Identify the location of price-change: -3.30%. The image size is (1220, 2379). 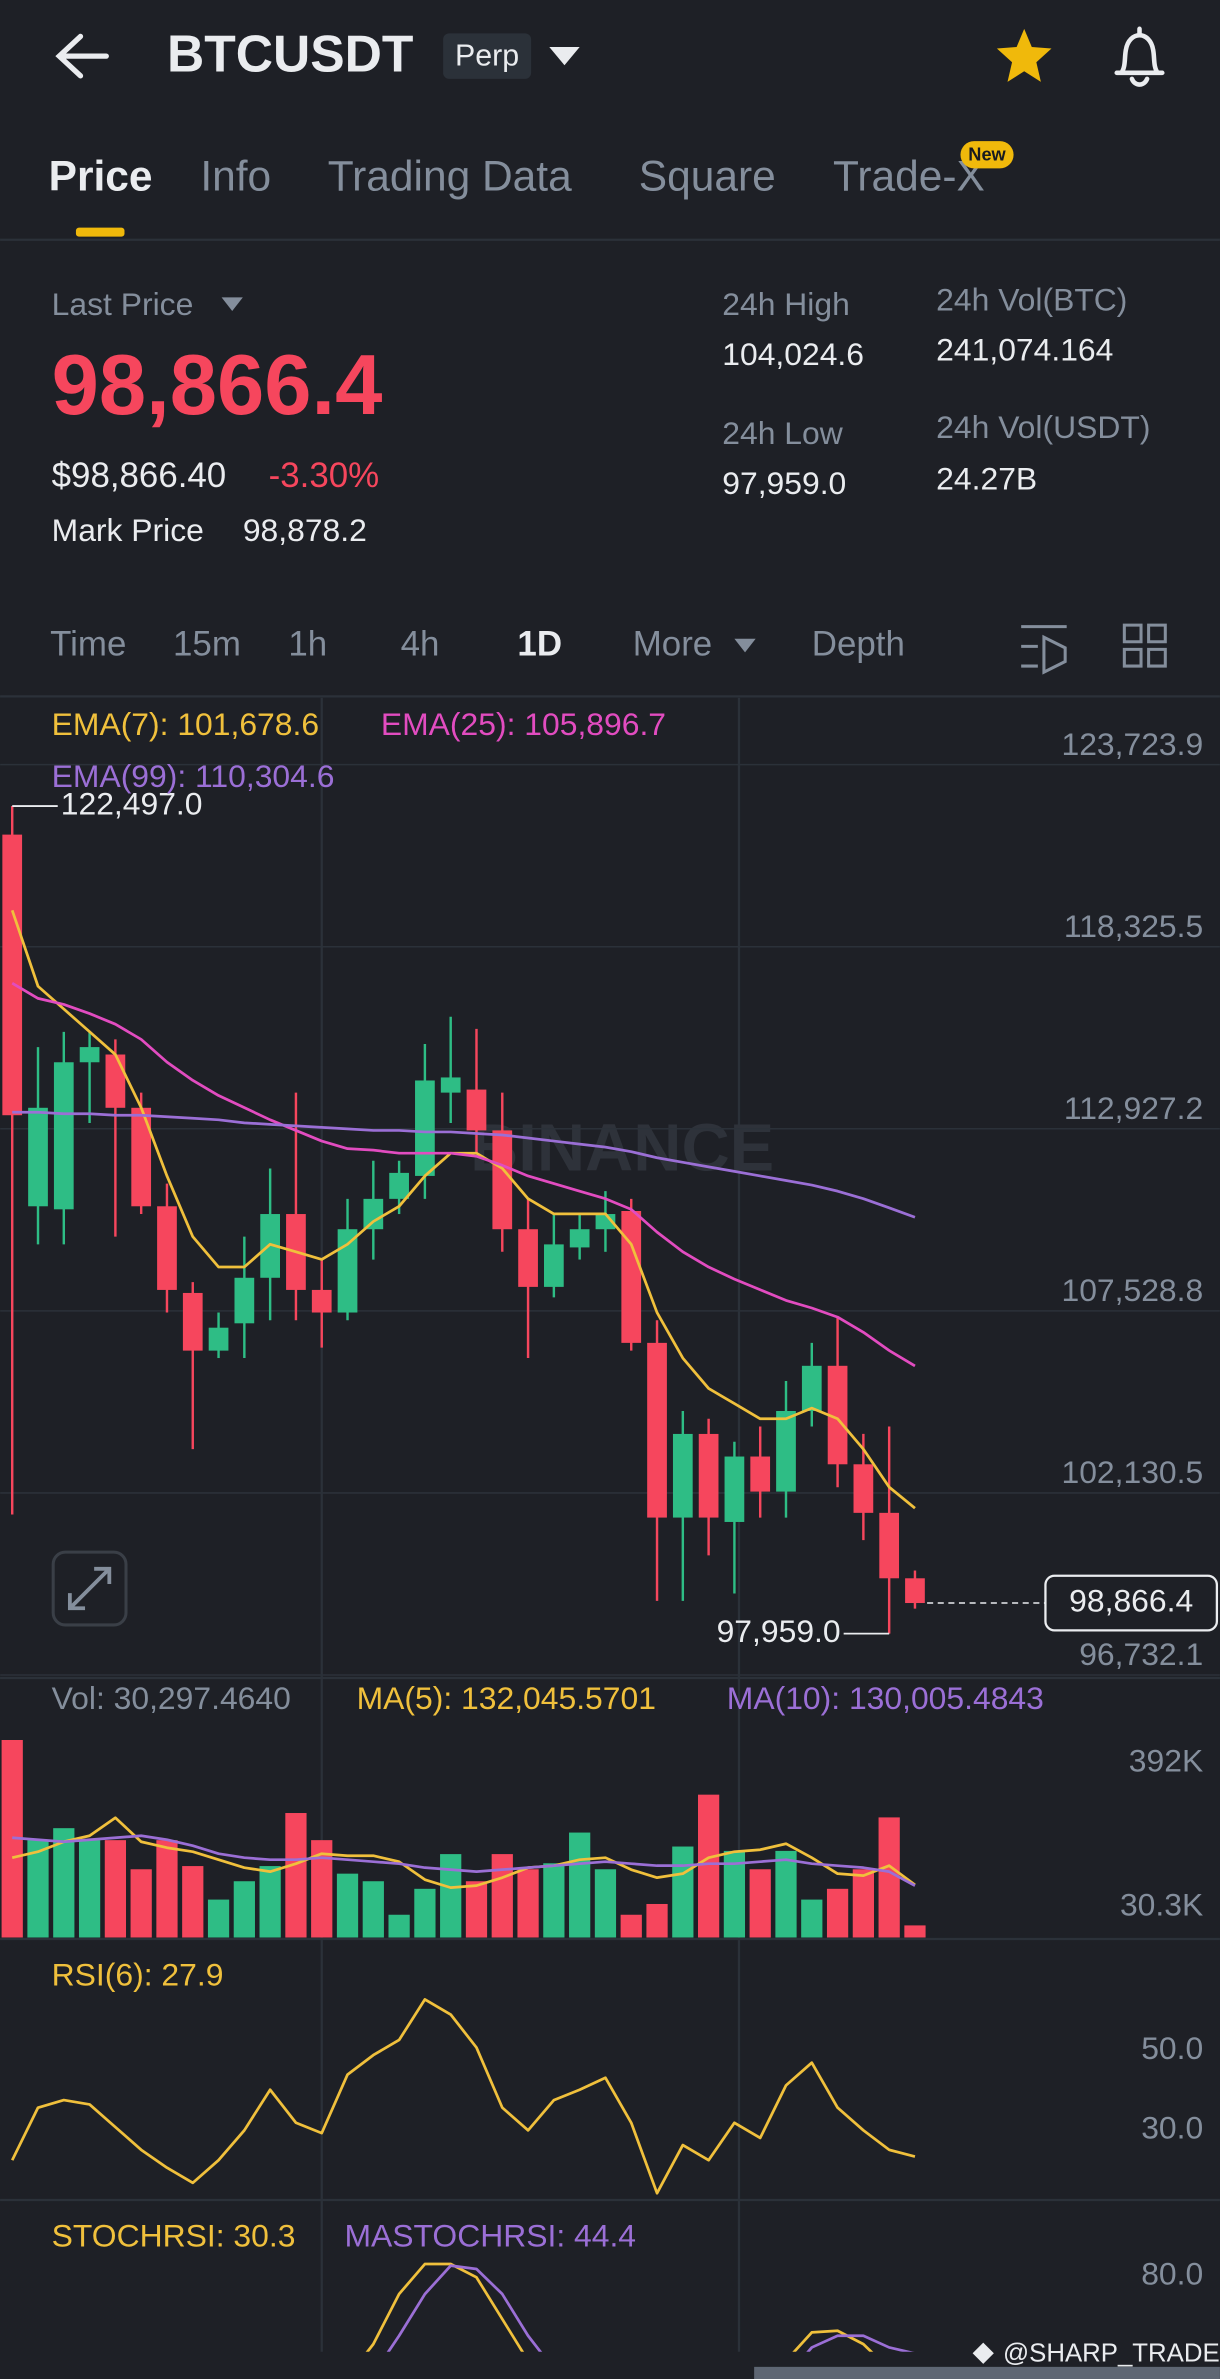
(324, 475).